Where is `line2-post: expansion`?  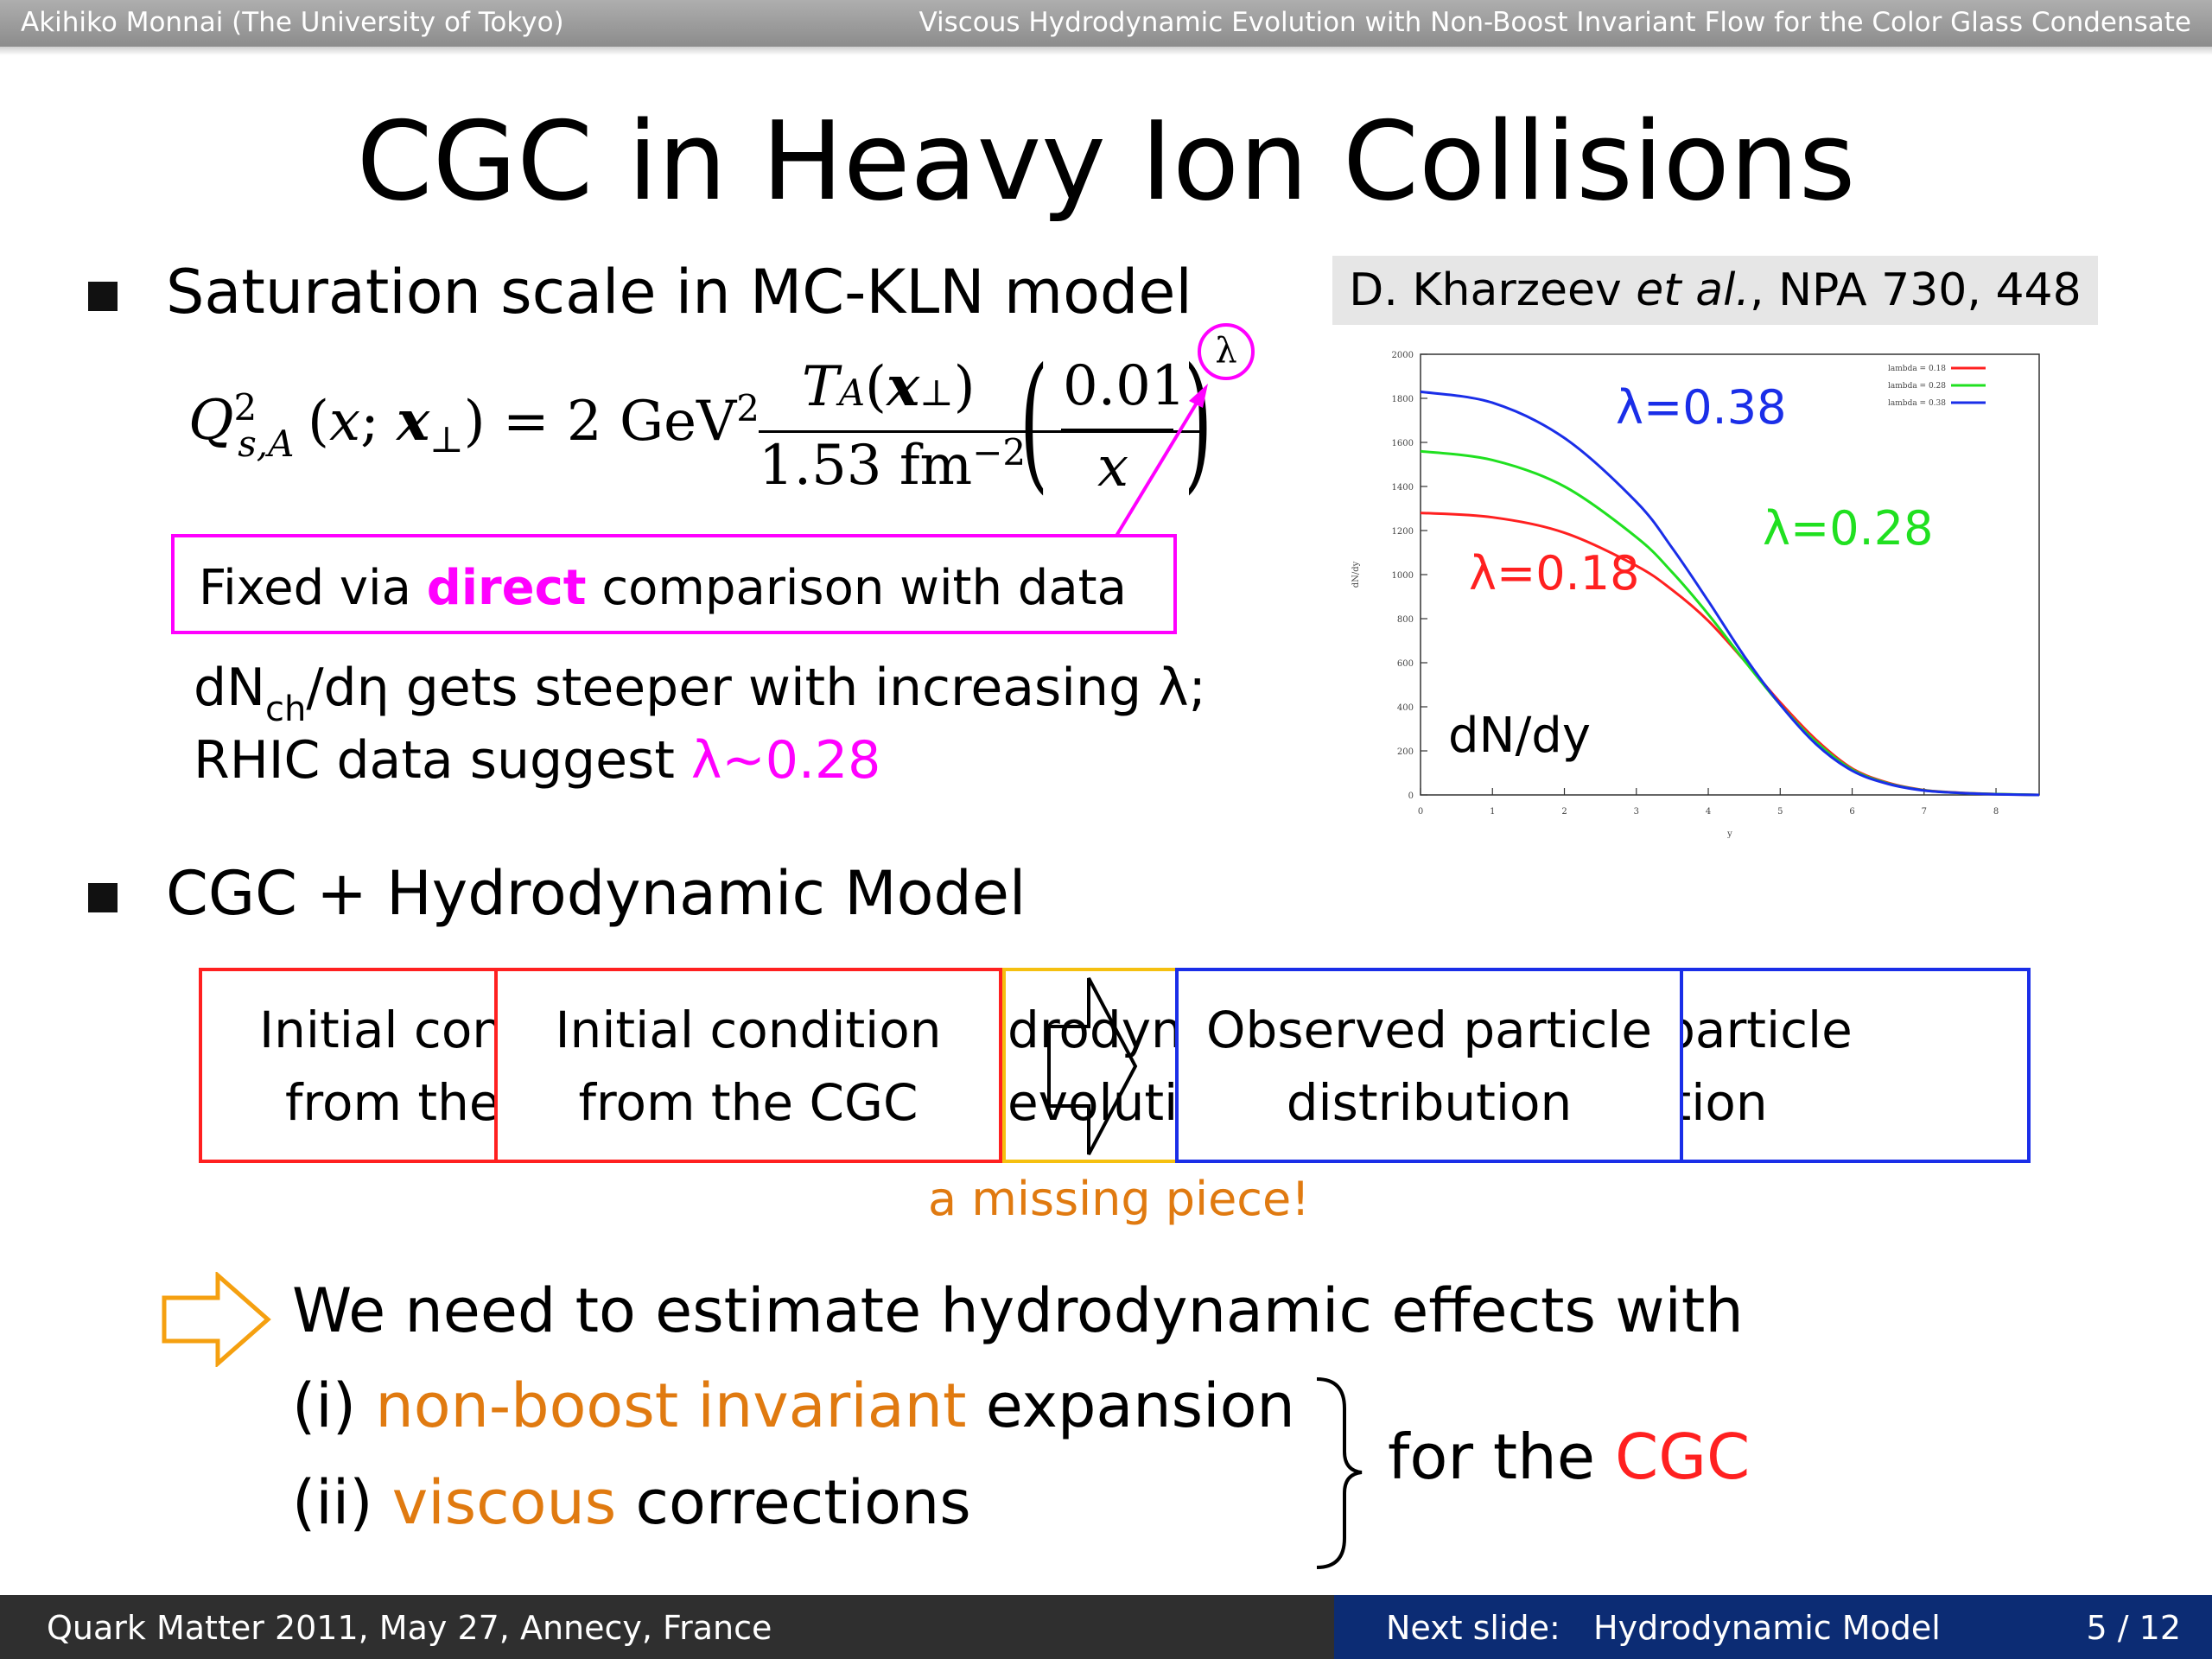
line2-post: expansion is located at coordinates (1130, 1405).